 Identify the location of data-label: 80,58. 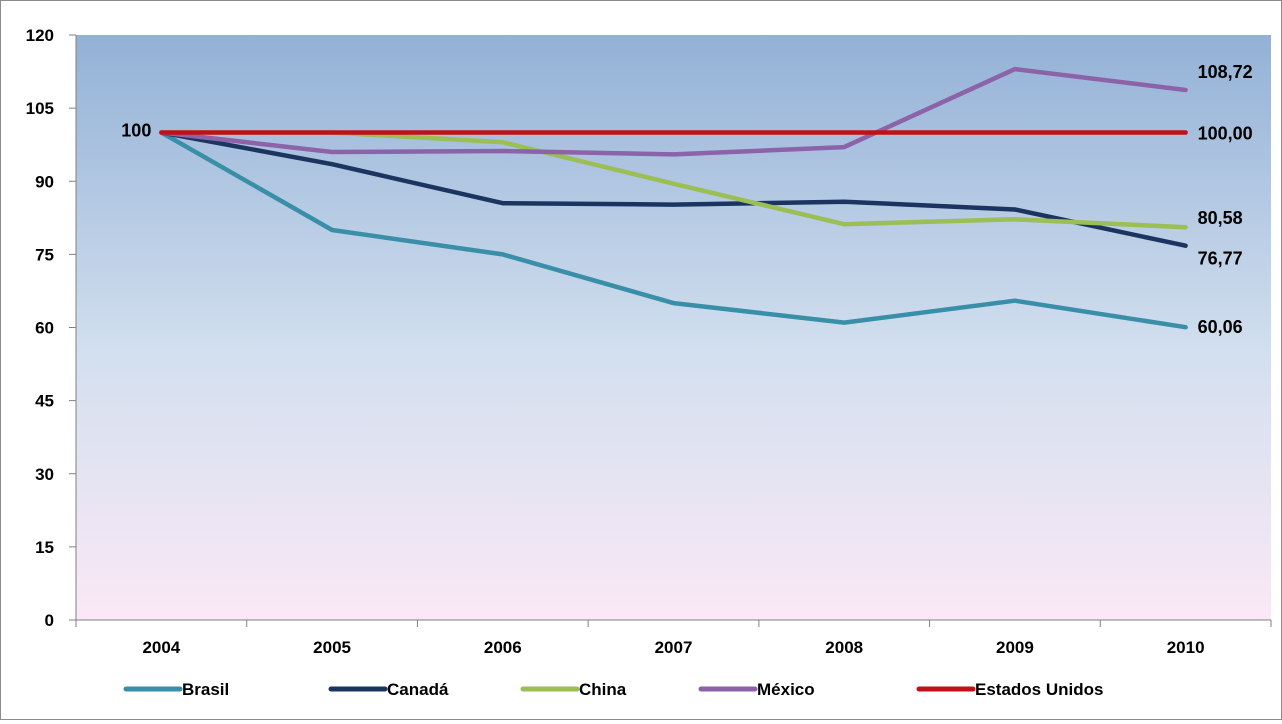
(1220, 218).